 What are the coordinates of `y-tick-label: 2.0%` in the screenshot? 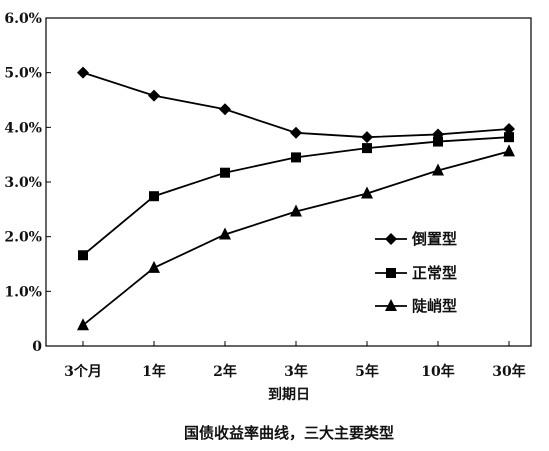 It's located at (23, 238).